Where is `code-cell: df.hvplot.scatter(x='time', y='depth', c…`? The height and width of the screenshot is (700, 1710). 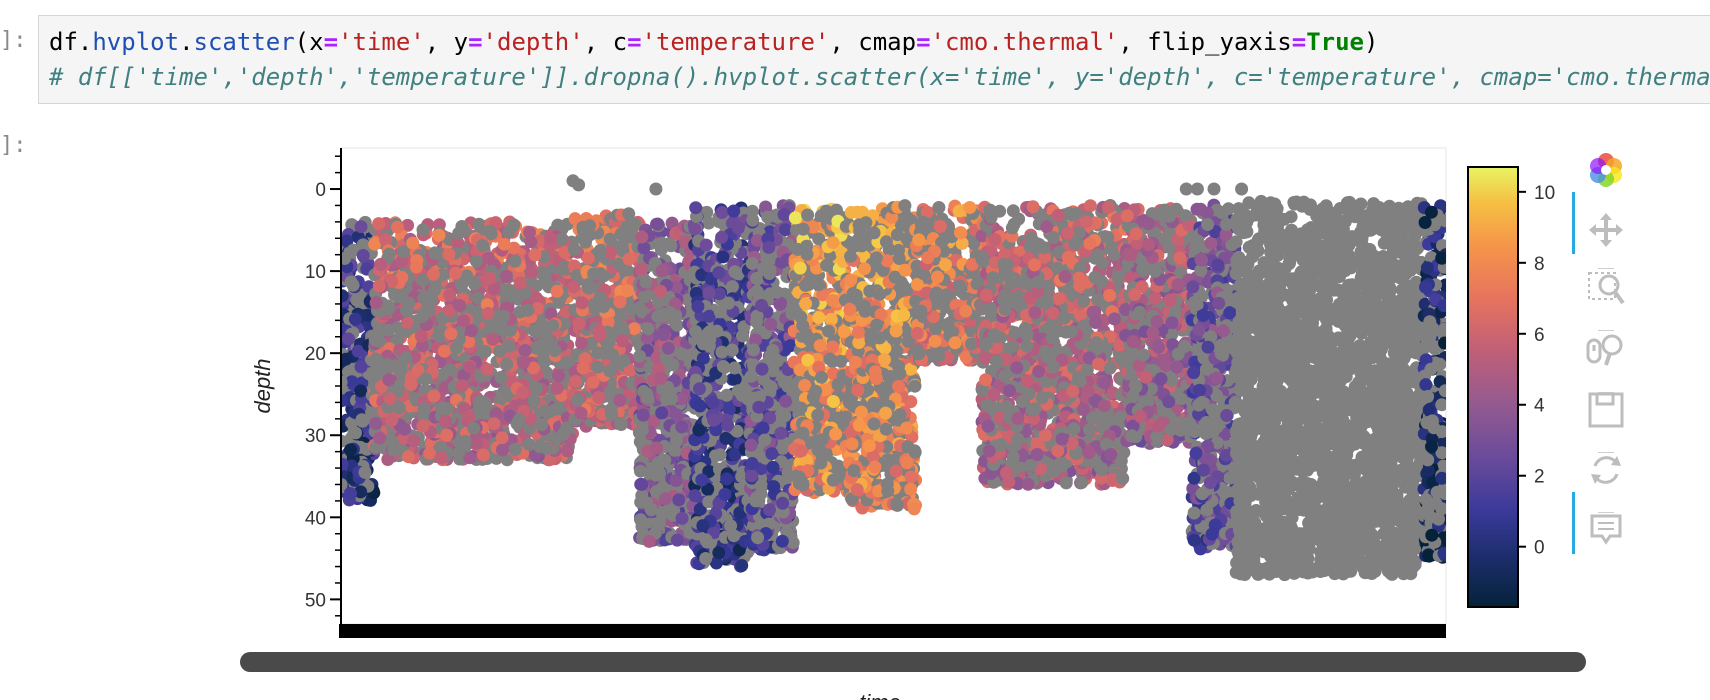 code-cell: df.hvplot.scatter(x='time', y='depth', c… is located at coordinates (874, 59).